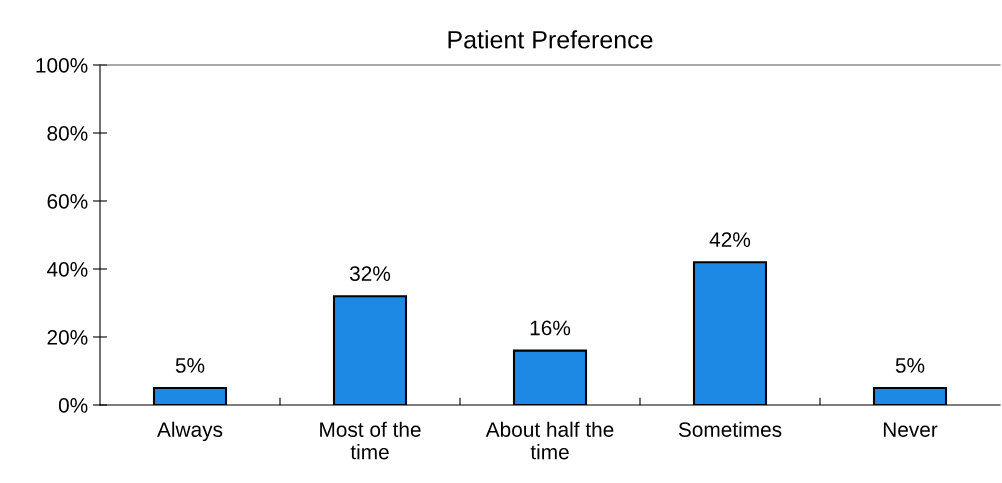 This screenshot has height=483, width=1002. I want to click on x-tick-label: Most of the time, so click(370, 440).